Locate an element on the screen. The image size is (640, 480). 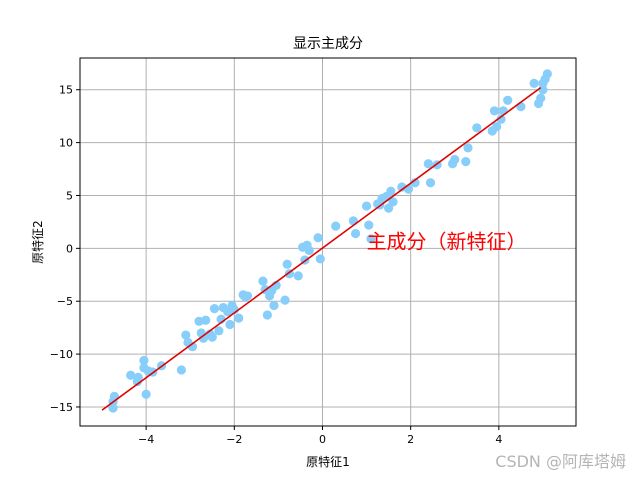
x-tick-label: −2 is located at coordinates (234, 439).